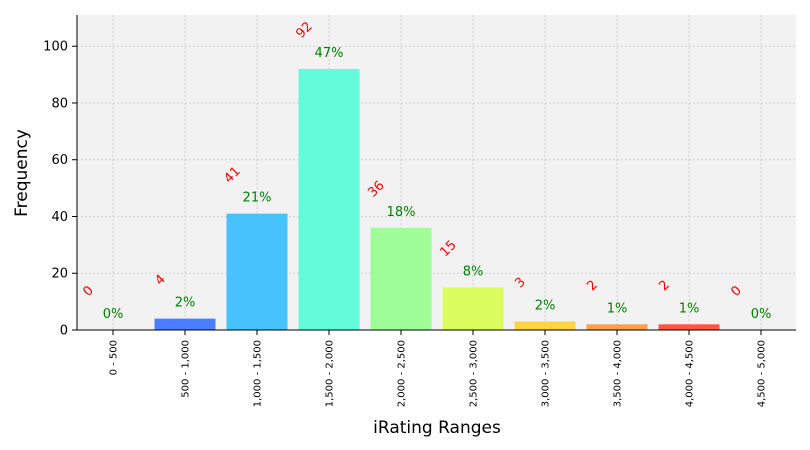  What do you see at coordinates (60, 189) in the screenshot?
I see `y-ticks: 0 20 40 60 80 100` at bounding box center [60, 189].